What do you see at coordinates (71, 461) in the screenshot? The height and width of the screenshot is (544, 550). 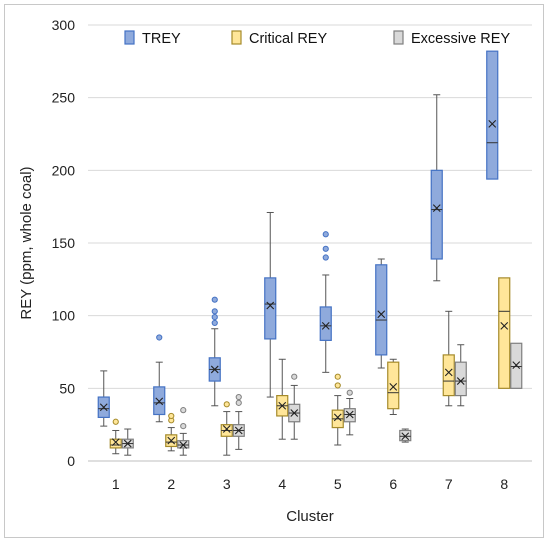 I see `y-tick-label: 0` at bounding box center [71, 461].